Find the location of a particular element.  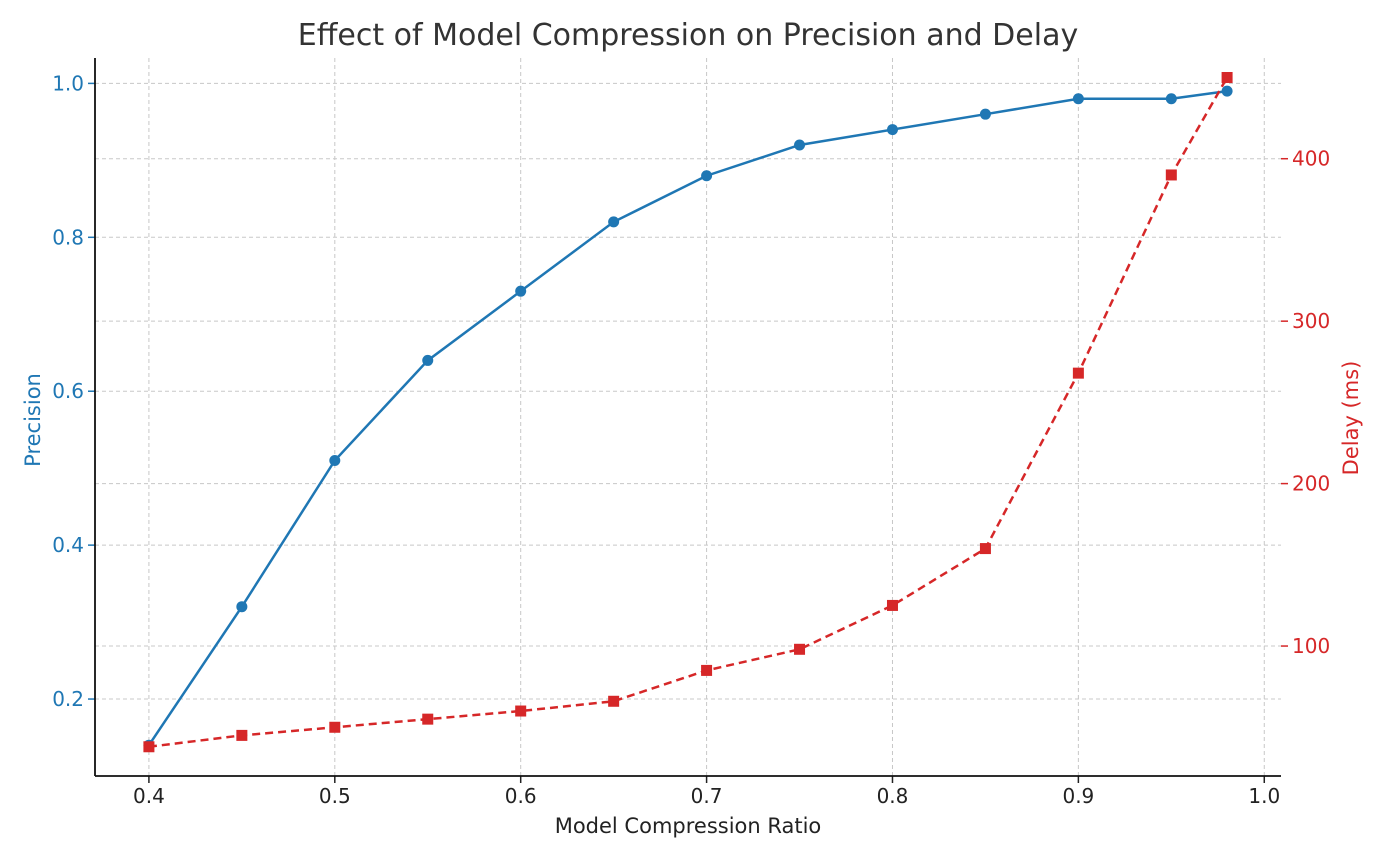

y2-tick-label: 200 is located at coordinates (1311, 484).